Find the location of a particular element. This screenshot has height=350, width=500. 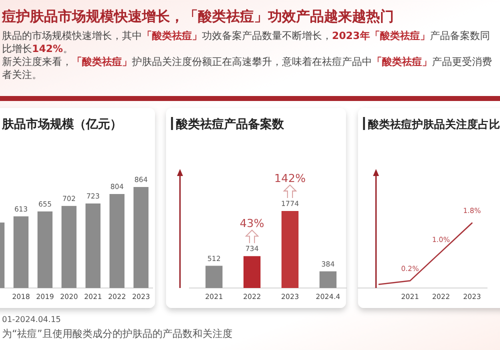

annotation: 43% is located at coordinates (252, 223).